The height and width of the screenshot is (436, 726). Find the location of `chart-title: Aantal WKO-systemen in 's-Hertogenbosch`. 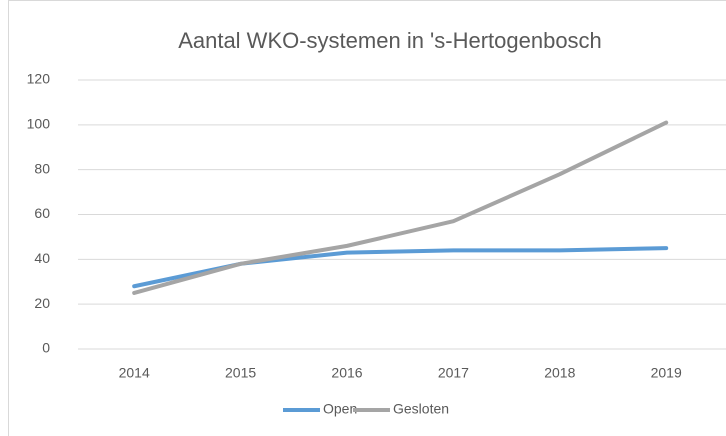

chart-title: Aantal WKO-systemen in 's-Hertogenbosch is located at coordinates (390, 40).